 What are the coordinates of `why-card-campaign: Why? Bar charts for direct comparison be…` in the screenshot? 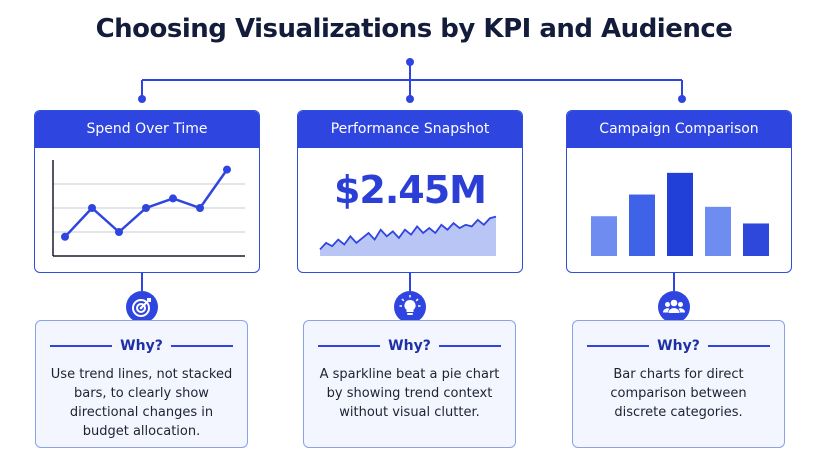 It's located at (678, 384).